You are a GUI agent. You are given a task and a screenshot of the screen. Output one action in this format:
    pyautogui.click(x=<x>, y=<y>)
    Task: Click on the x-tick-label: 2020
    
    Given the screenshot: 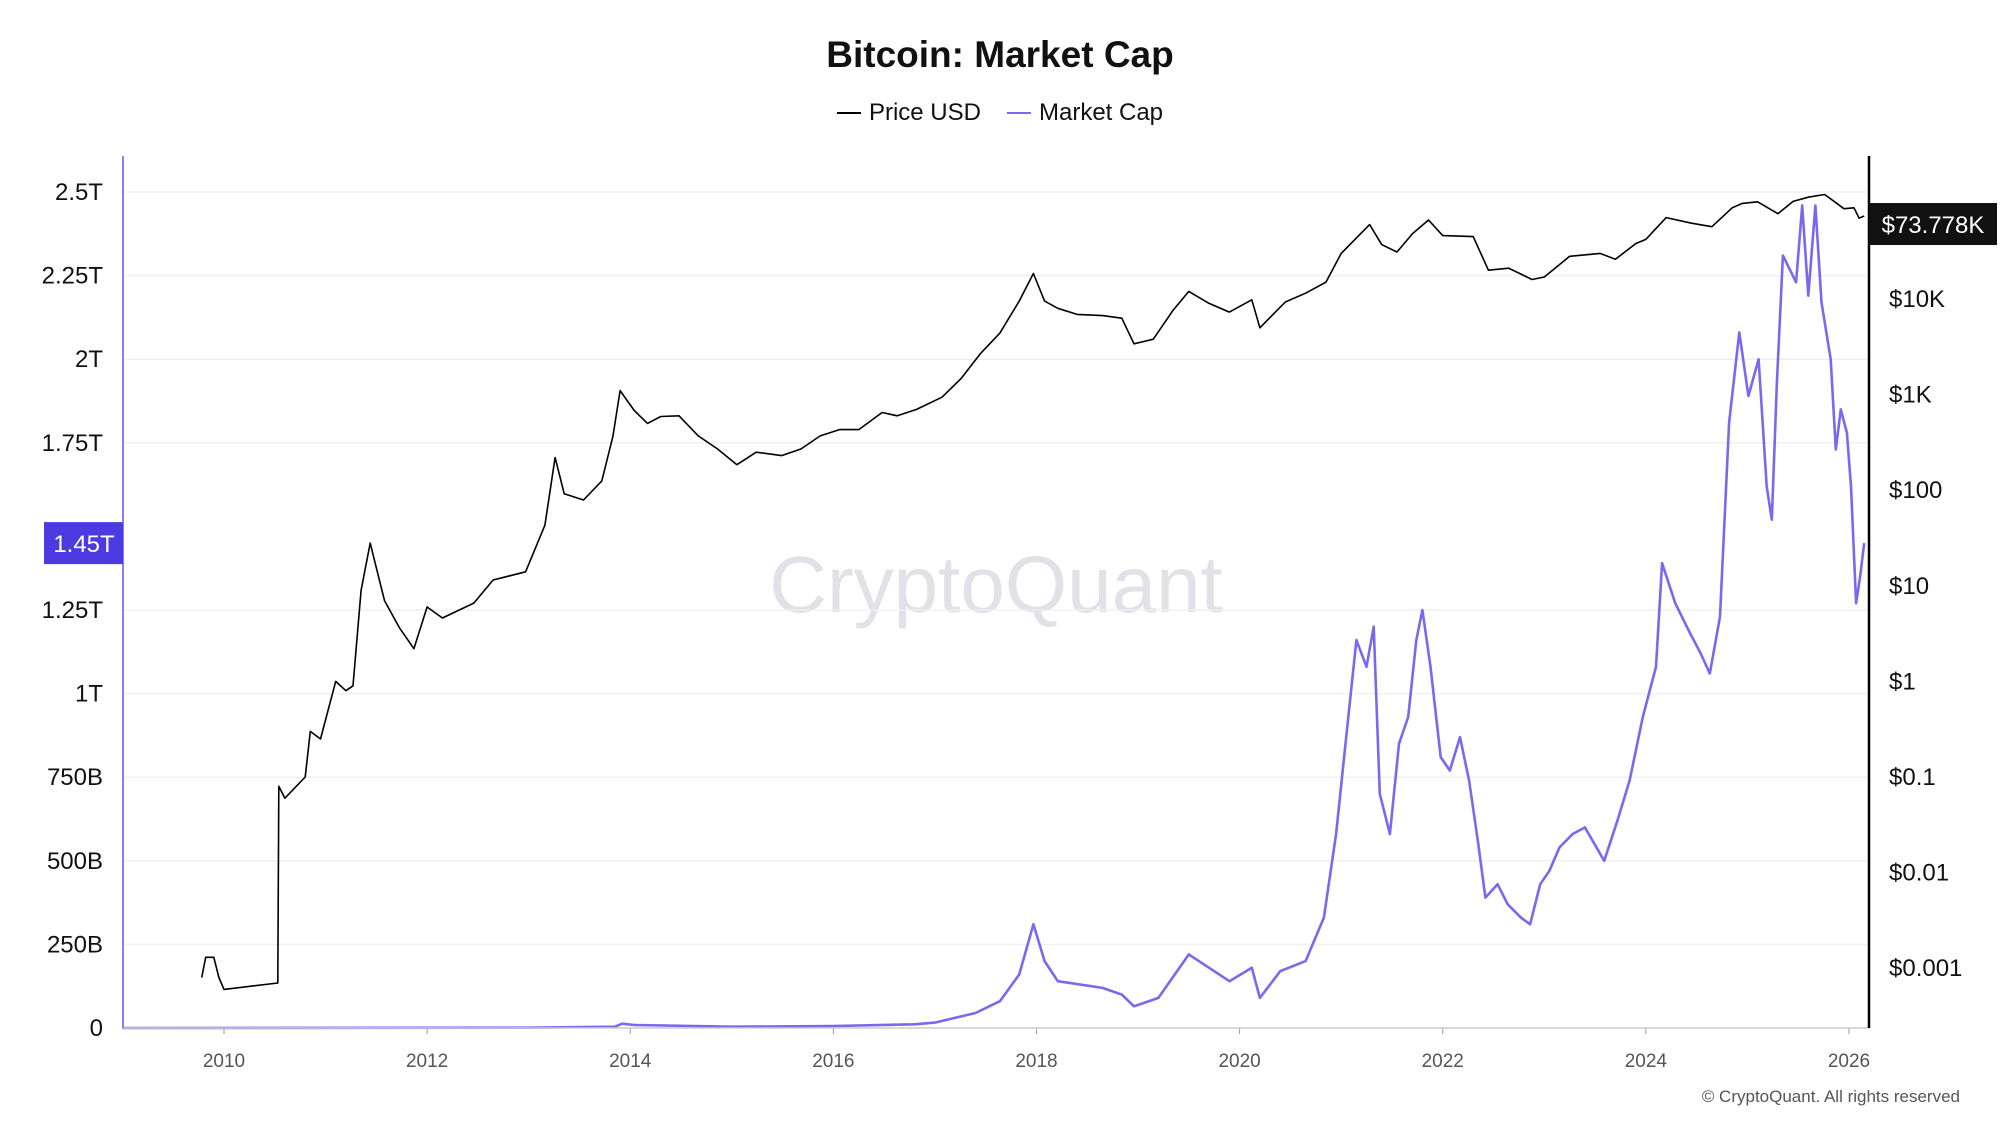 What is the action you would take?
    pyautogui.click(x=1239, y=1061)
    